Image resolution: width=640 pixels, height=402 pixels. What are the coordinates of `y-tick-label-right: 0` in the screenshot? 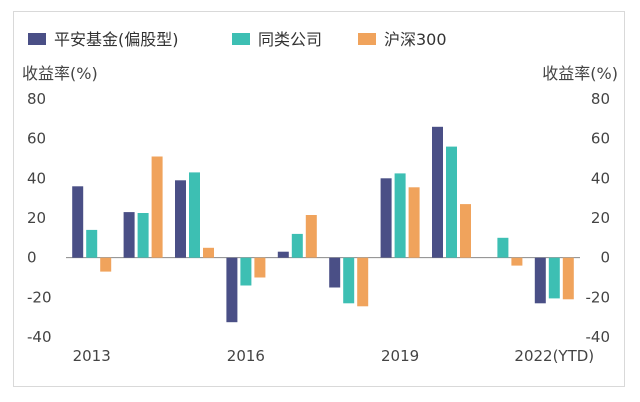 It's located at (605, 258).